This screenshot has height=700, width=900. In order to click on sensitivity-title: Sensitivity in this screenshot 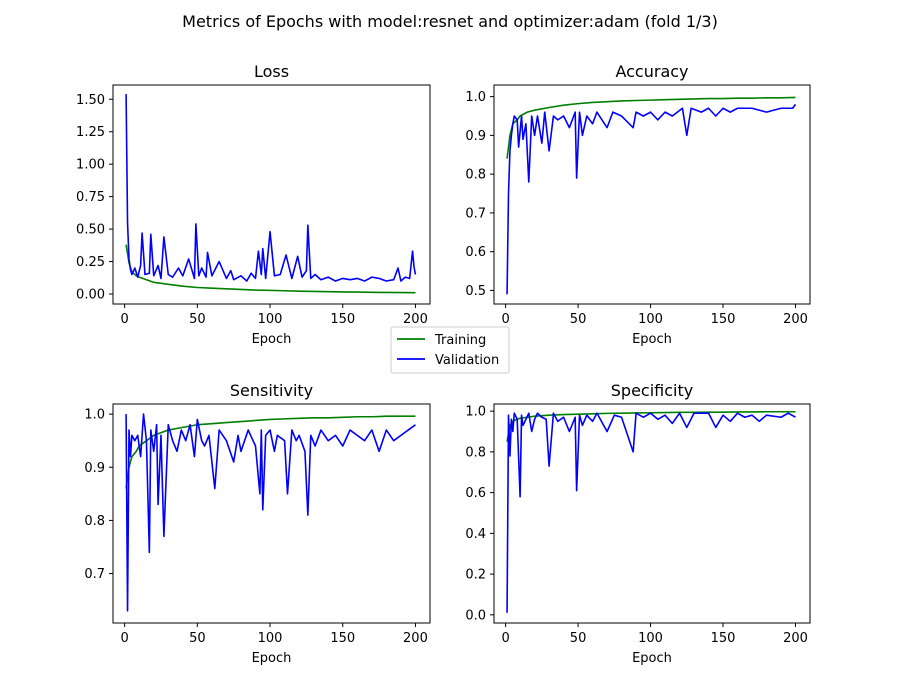, I will do `click(271, 390)`.